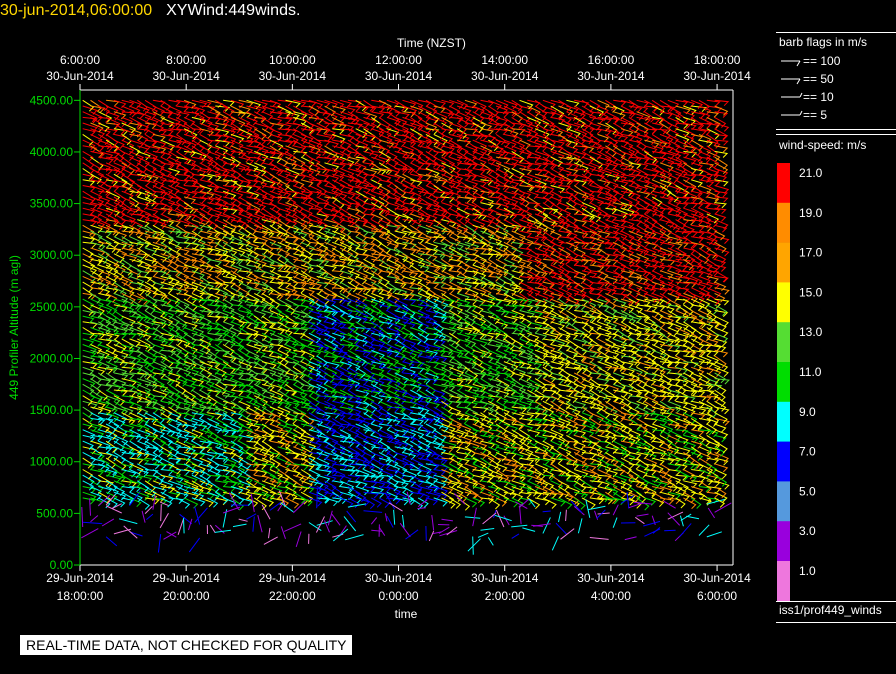 The width and height of the screenshot is (896, 674). What do you see at coordinates (811, 253) in the screenshot?
I see `speed-scale-label: 17.0` at bounding box center [811, 253].